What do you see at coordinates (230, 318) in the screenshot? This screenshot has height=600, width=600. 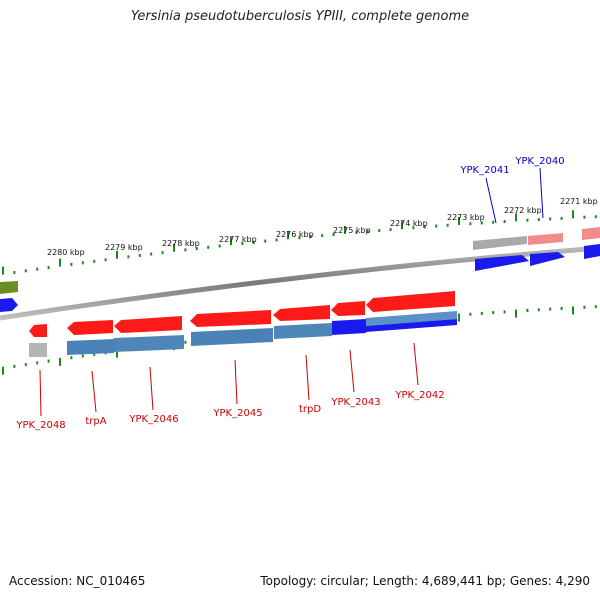 I see `gene-YPK_2045-red` at bounding box center [230, 318].